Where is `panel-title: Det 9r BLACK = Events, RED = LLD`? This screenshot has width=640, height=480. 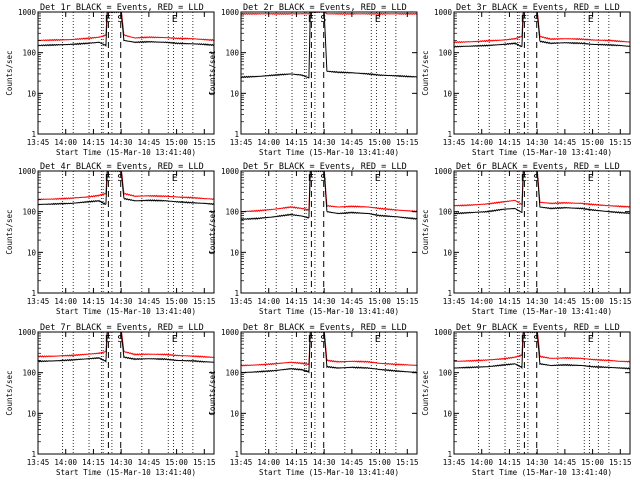
panel-title: Det 9r BLACK = Events, RED = LLD is located at coordinates (538, 328).